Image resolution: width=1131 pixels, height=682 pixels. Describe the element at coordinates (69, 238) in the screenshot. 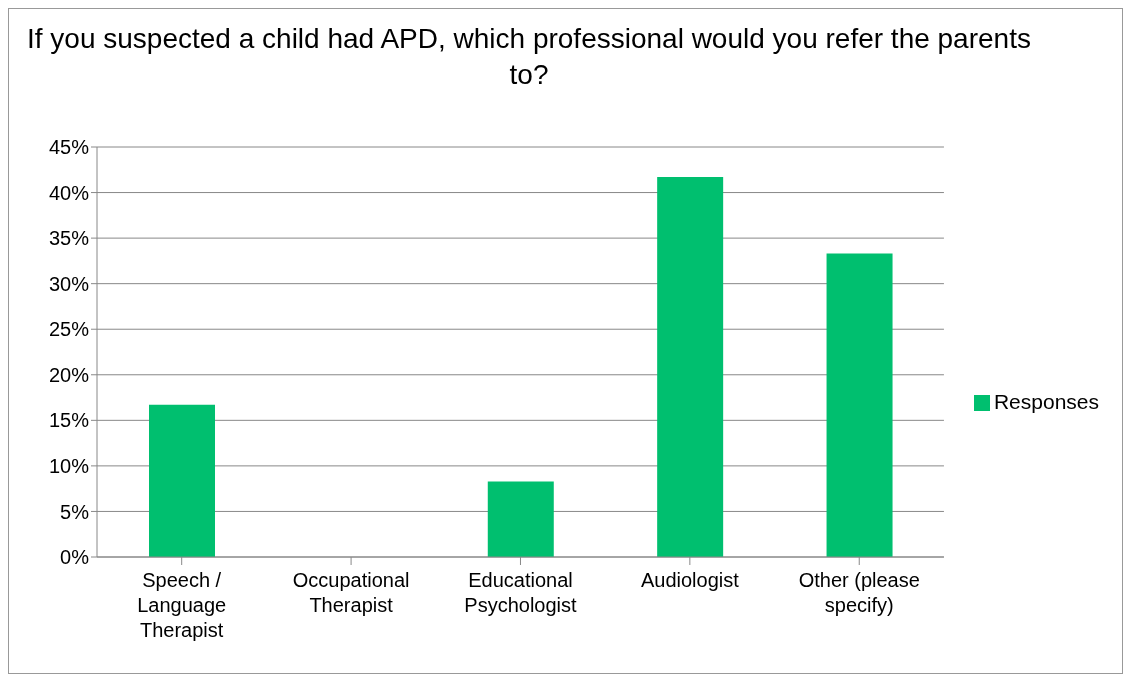

I see `y-tick-label: 35%` at that location.